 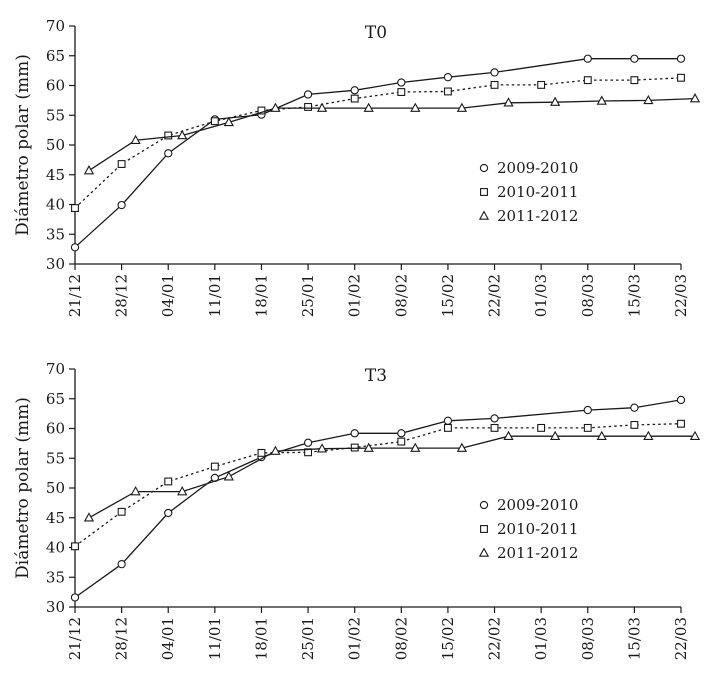 I want to click on y-tick-label: 55, so click(x=55, y=115).